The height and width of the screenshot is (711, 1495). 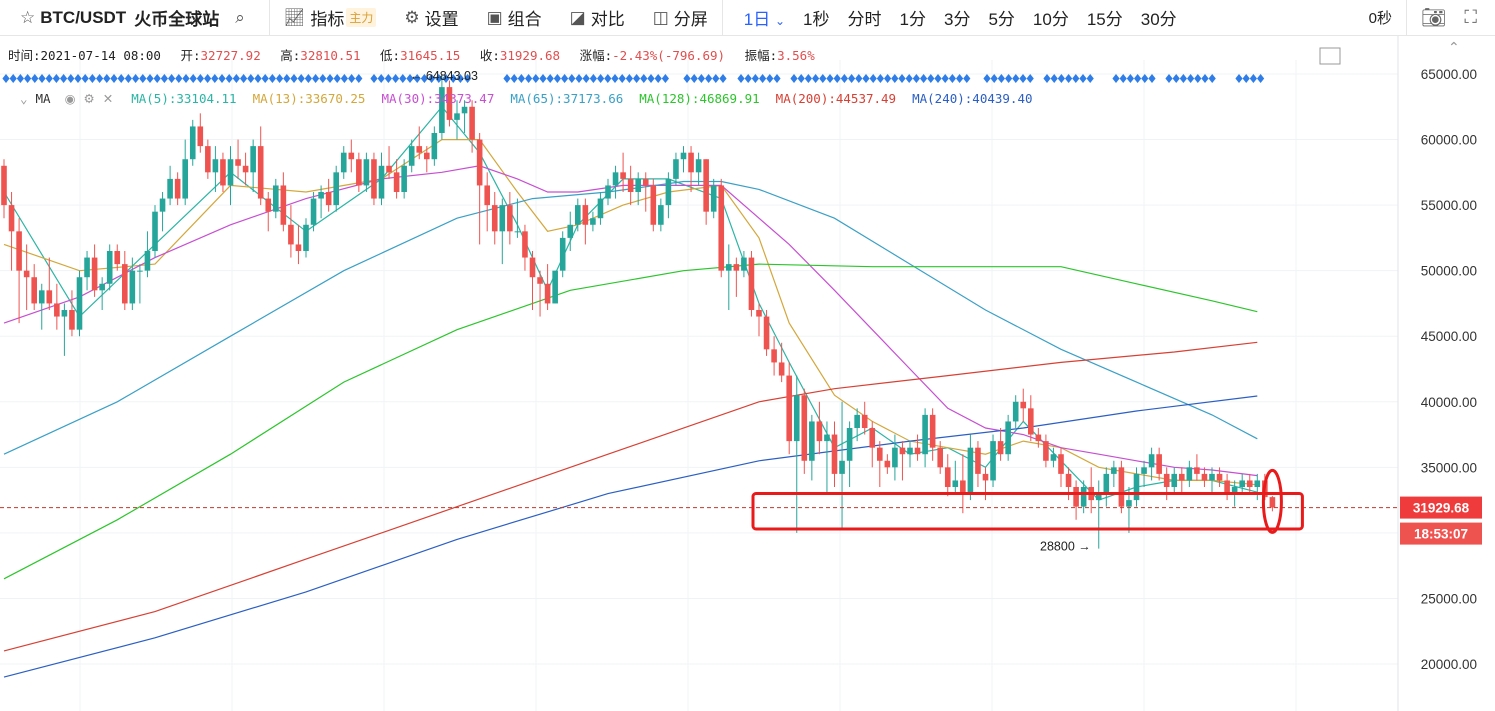 I want to click on interval-selected: 1日 ⌄, so click(x=764, y=17).